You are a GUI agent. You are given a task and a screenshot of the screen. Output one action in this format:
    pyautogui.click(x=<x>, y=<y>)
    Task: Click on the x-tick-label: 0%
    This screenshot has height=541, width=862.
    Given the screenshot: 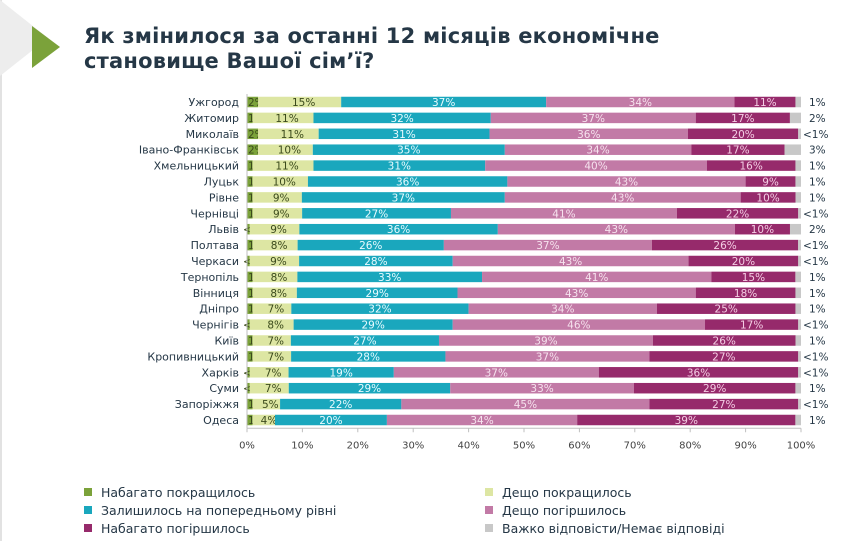 What is the action you would take?
    pyautogui.click(x=247, y=445)
    